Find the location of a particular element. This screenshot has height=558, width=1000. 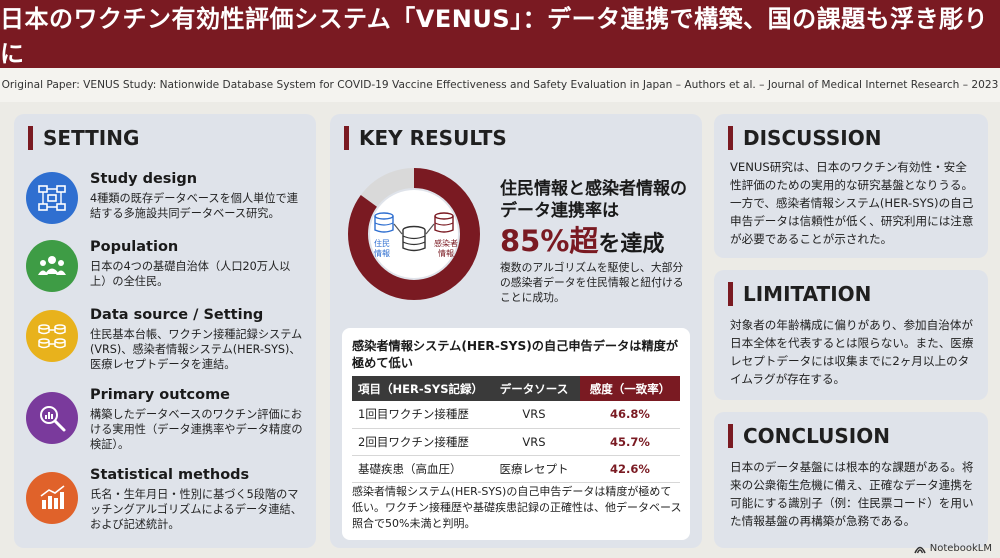

table-cell-sensitivity: 46.8% is located at coordinates (630, 415).